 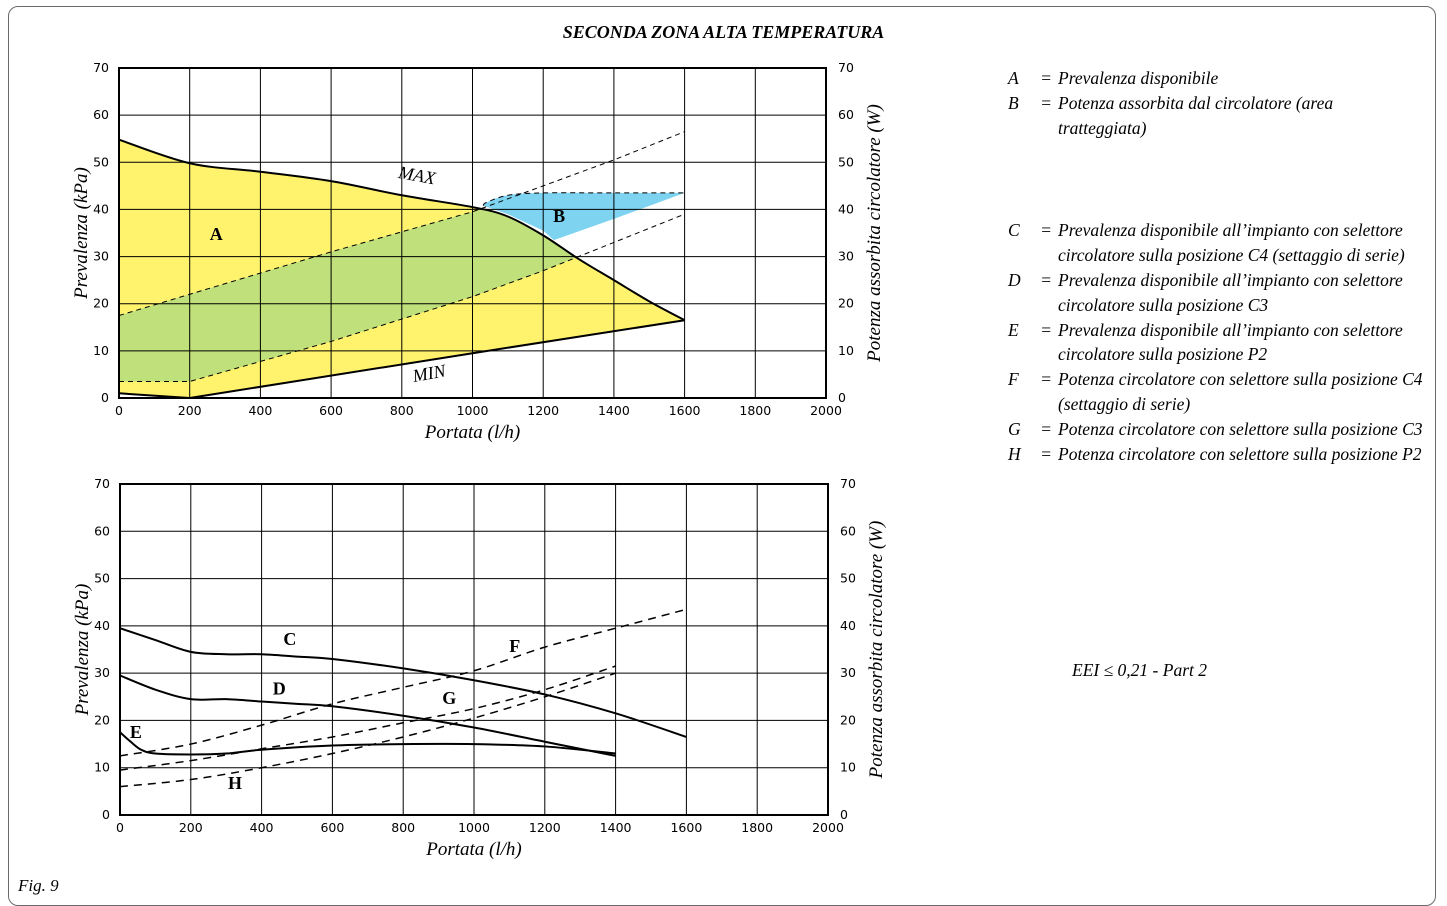 I want to click on b-plateau-dashed, so click(x=583, y=199).